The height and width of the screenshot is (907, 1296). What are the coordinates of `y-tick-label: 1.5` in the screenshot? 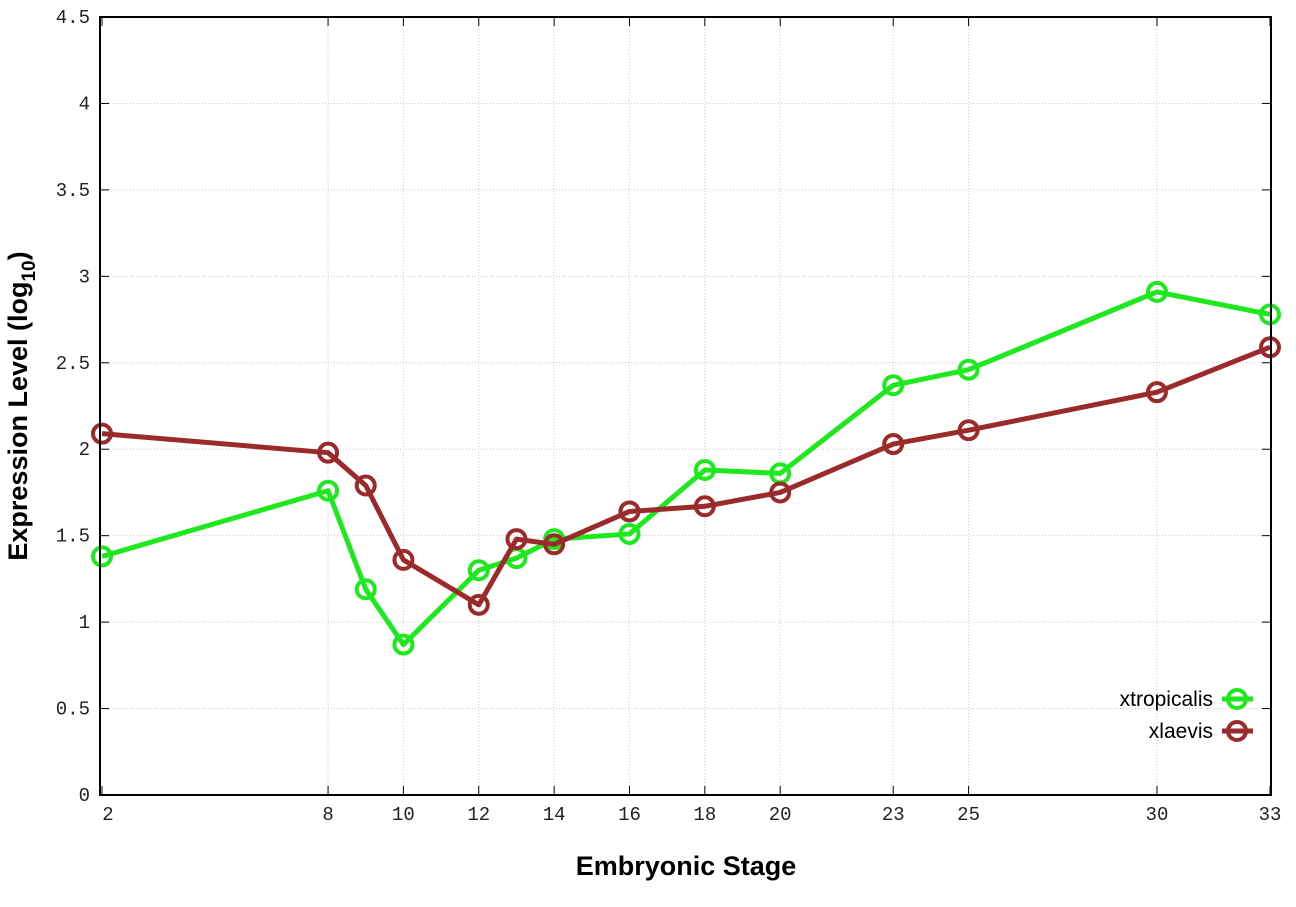 It's located at (73, 537).